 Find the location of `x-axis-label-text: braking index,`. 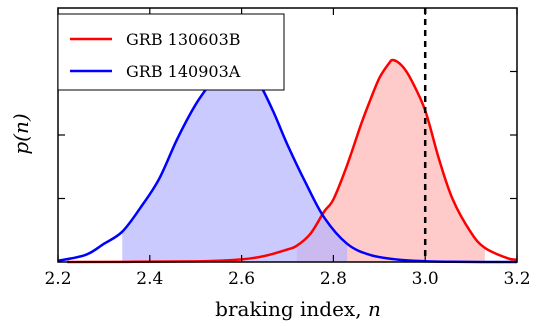

x-axis-label-text: braking index, is located at coordinates (291, 309).